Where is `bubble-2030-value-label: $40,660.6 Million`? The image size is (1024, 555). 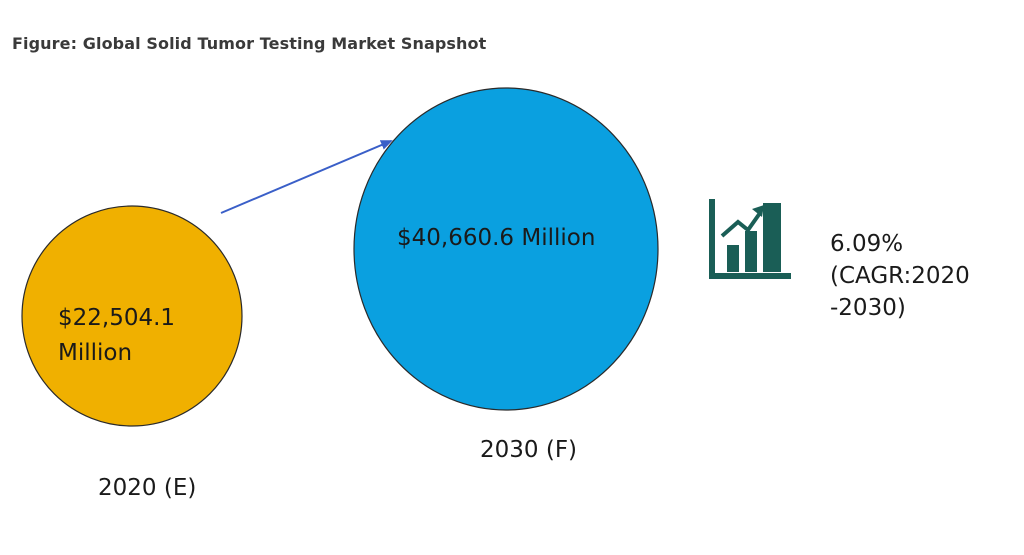
bubble-2030-value-label: $40,660.6 Million is located at coordinates (496, 238).